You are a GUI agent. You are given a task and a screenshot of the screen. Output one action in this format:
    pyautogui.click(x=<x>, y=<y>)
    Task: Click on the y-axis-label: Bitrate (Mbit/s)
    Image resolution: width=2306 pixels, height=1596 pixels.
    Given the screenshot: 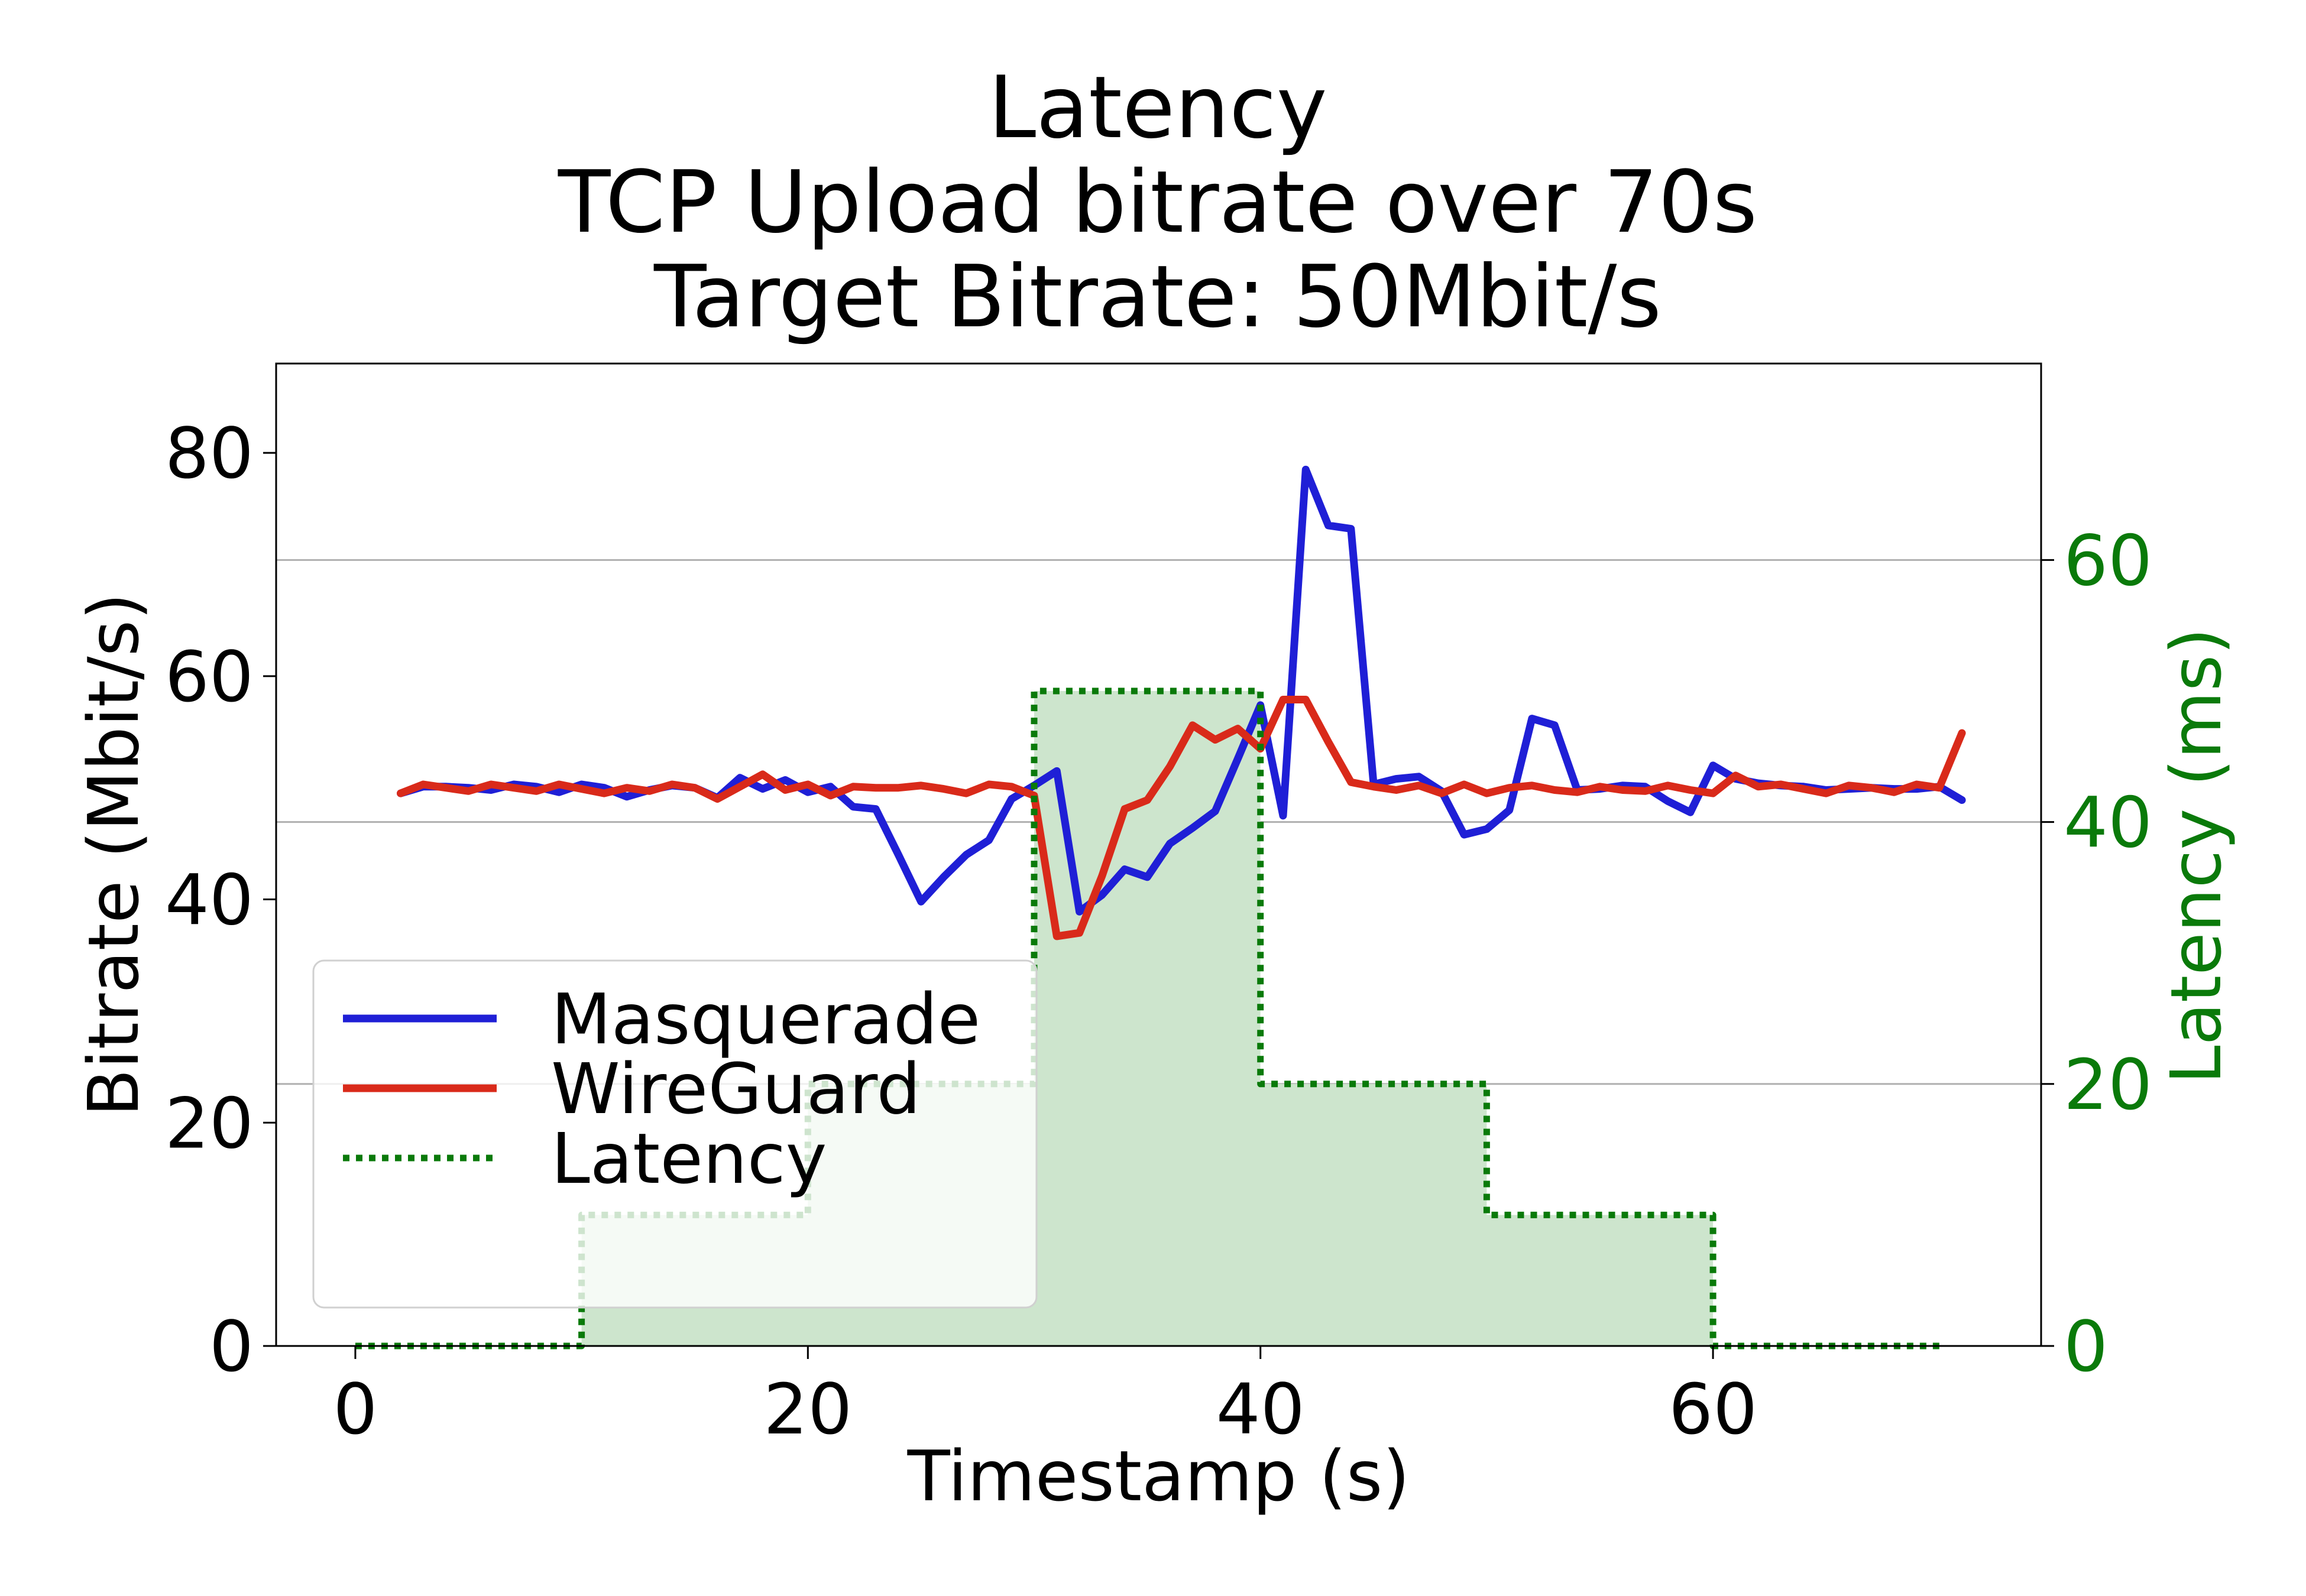 What is the action you would take?
    pyautogui.click(x=113, y=855)
    